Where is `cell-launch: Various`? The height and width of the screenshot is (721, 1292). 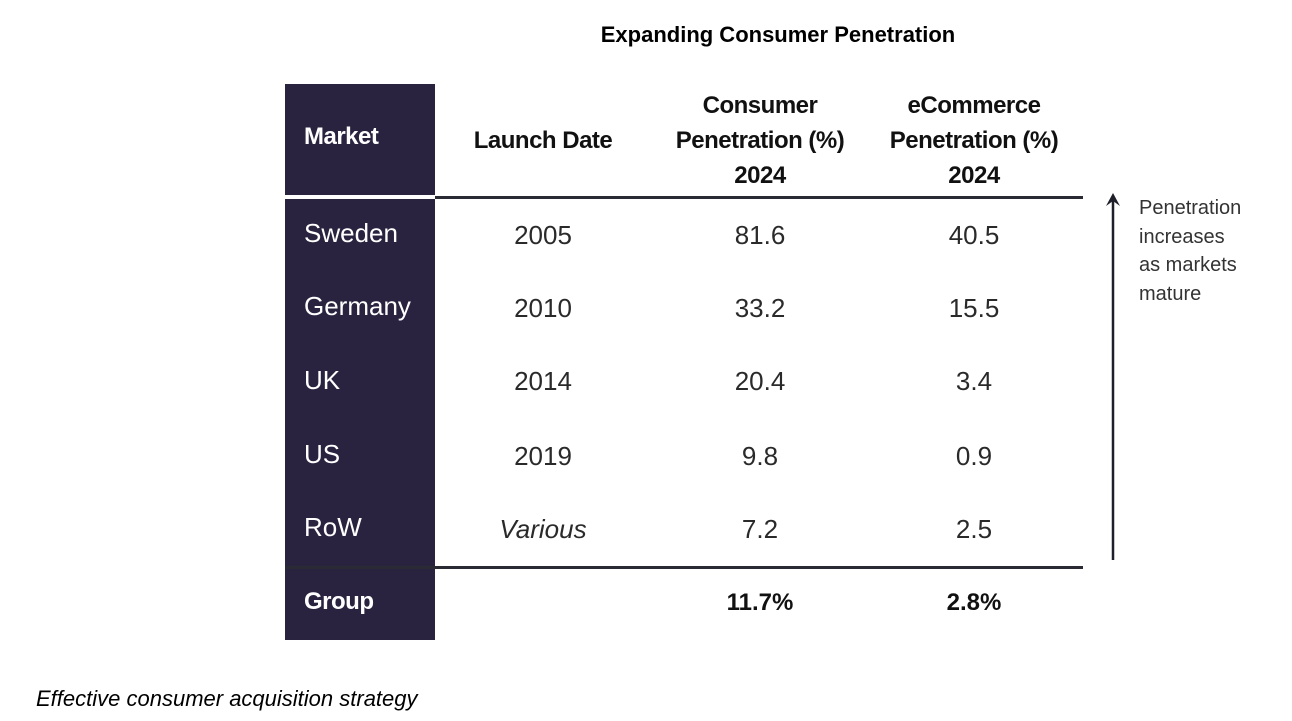
cell-launch: Various is located at coordinates (543, 529).